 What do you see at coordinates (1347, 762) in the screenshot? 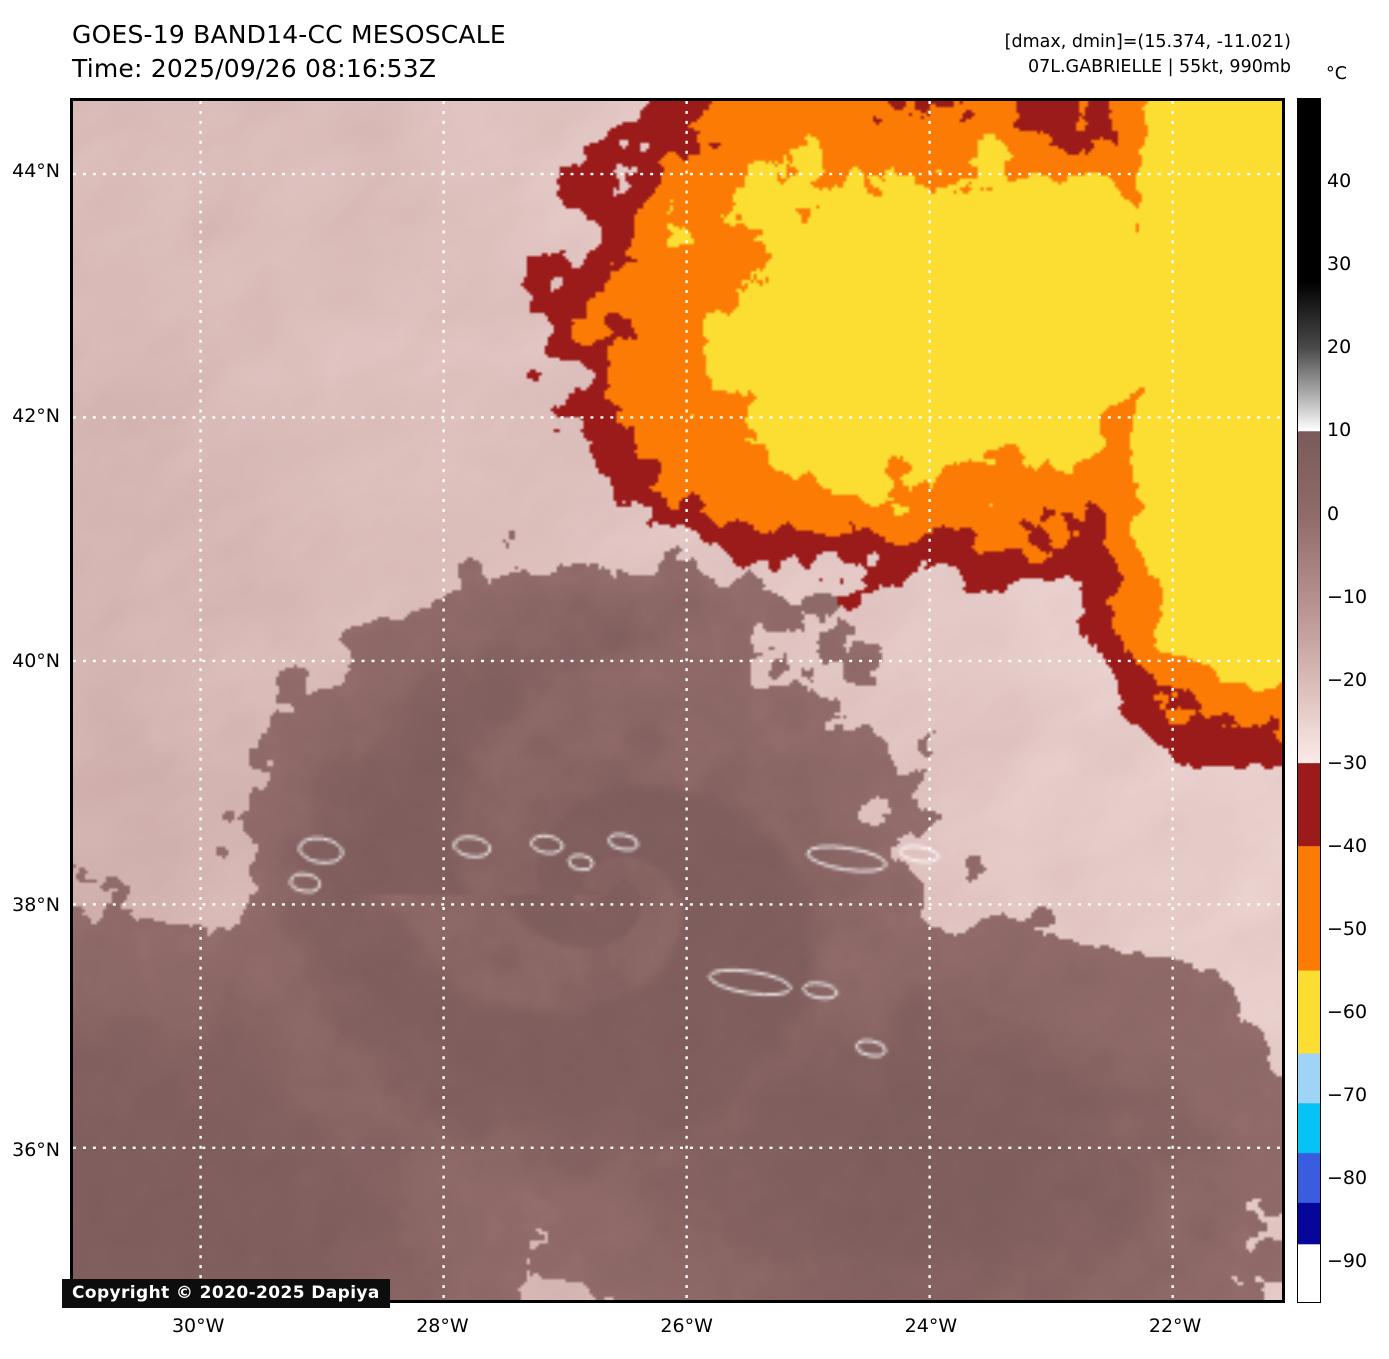
I see `colorbar-tick-−30: −30` at bounding box center [1347, 762].